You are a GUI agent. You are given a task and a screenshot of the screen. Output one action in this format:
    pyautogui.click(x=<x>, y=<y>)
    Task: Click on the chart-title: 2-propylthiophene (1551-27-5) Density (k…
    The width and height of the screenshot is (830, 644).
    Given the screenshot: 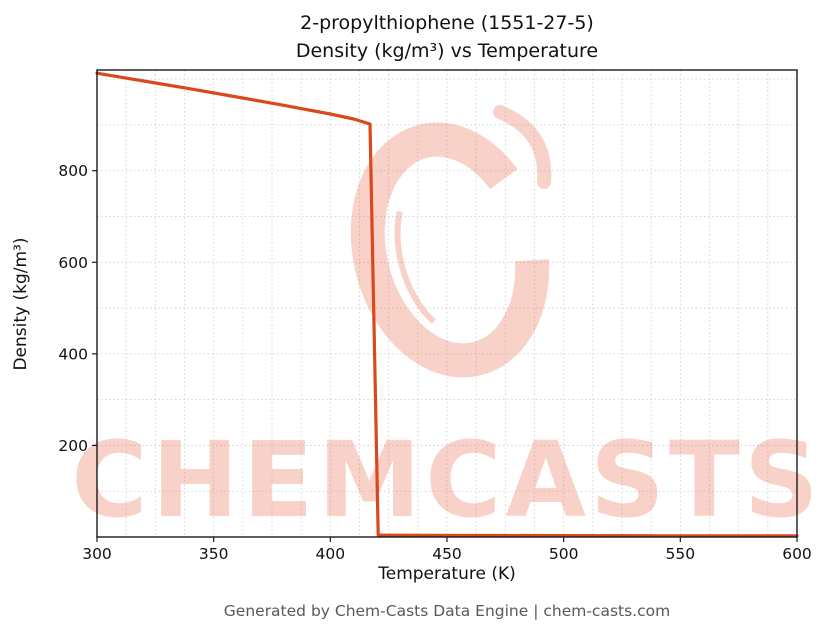 What is the action you would take?
    pyautogui.click(x=447, y=37)
    